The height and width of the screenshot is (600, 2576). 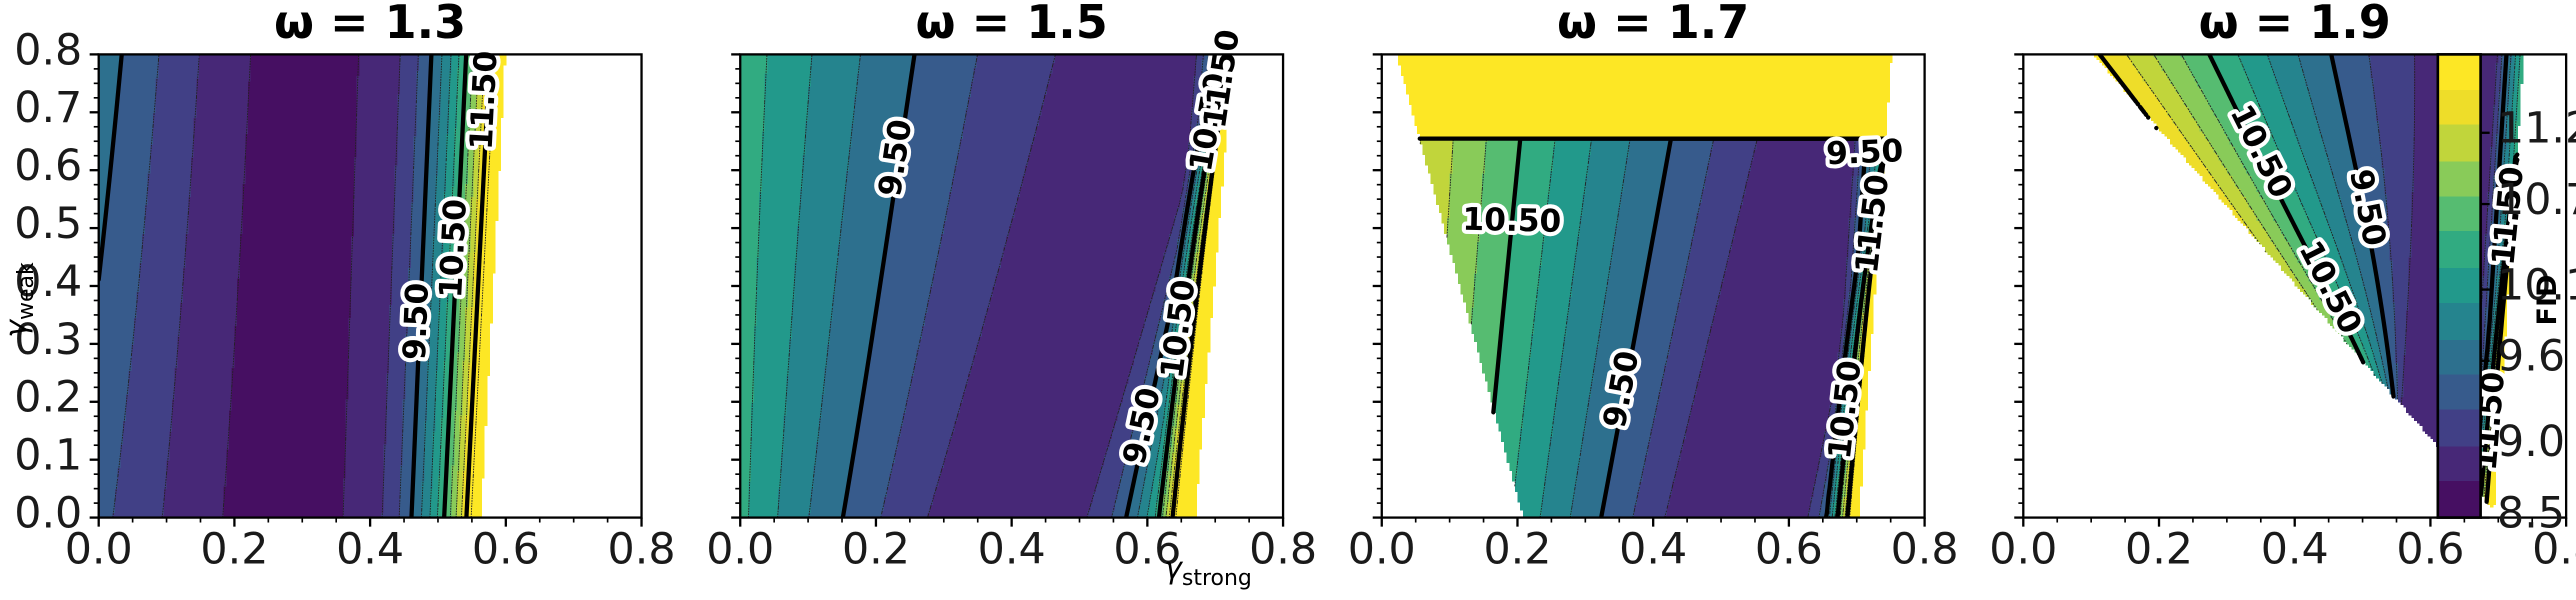 I want to click on x-tick-label: 0.4, so click(x=1012, y=550).